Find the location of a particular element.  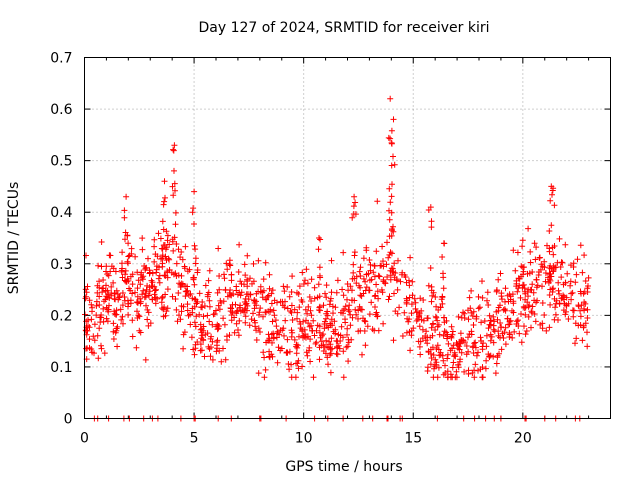

x-tick-label: 5 is located at coordinates (194, 439).